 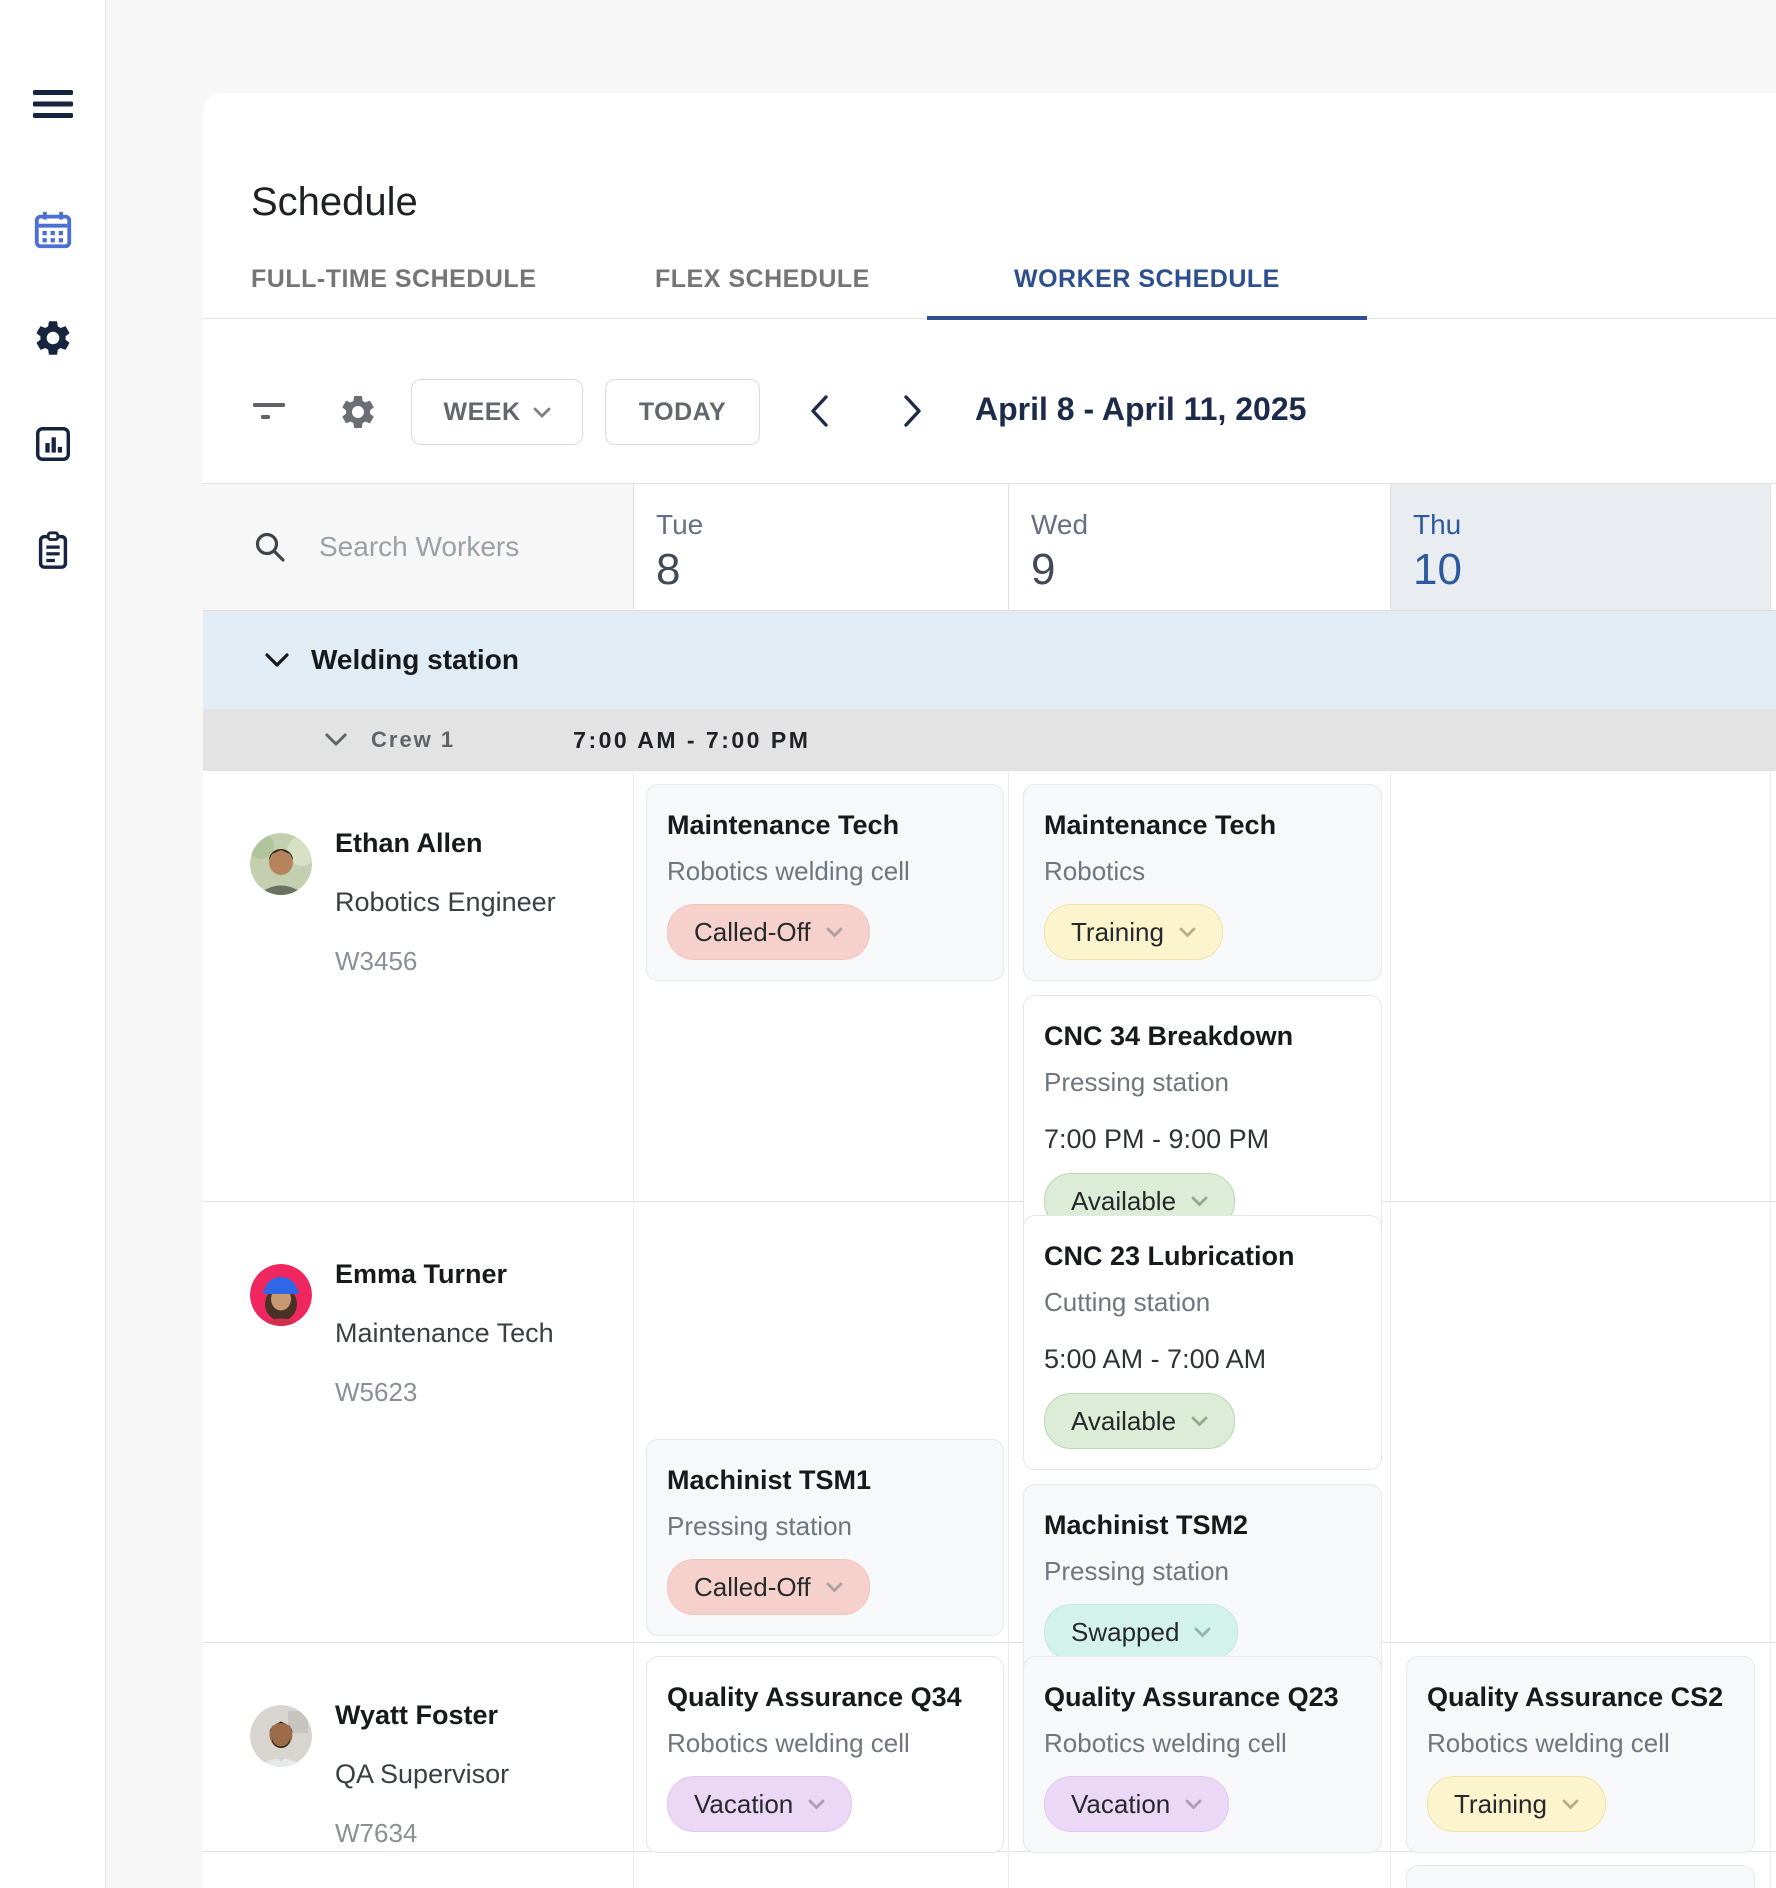 I want to click on worker-id: W5623, so click(x=376, y=1392).